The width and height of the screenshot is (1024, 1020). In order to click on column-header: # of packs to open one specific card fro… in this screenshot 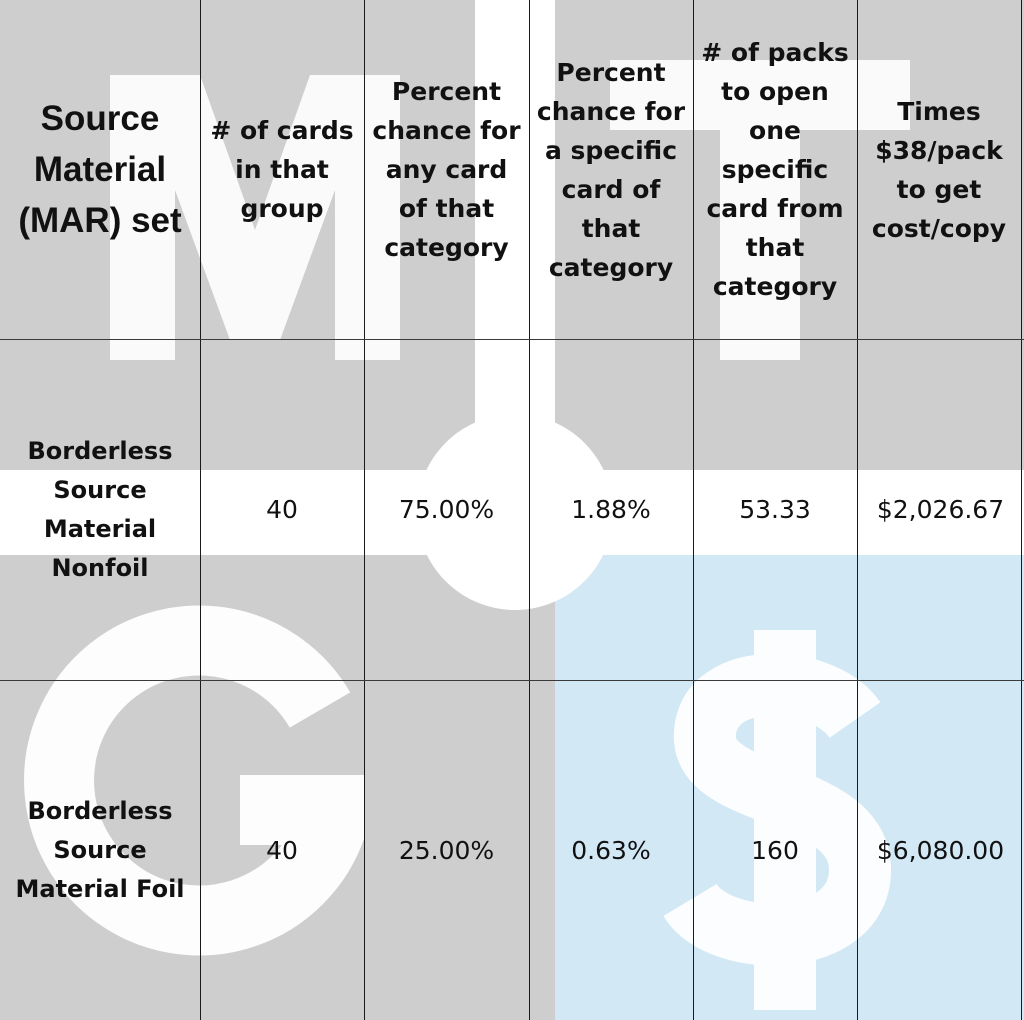, I will do `click(775, 169)`.